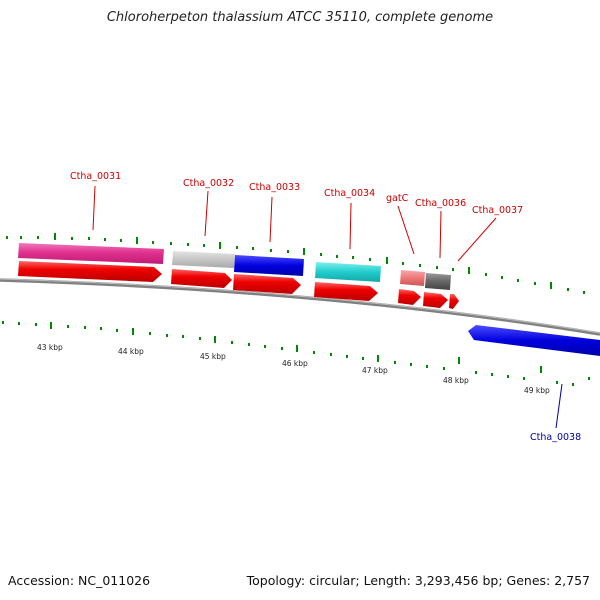  Describe the element at coordinates (213, 356) in the screenshot. I see `scale-label-45: 45 kbp` at that location.